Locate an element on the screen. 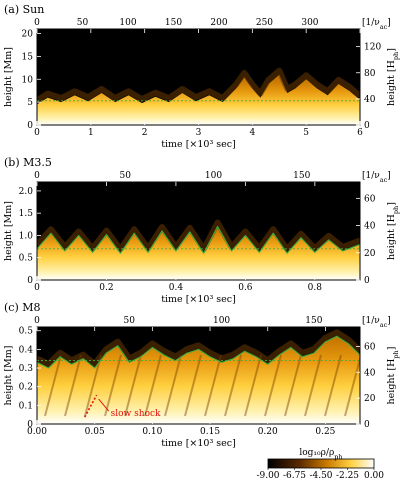 This screenshot has height=489, width=400. shock-front-line is located at coordinates (198, 239).